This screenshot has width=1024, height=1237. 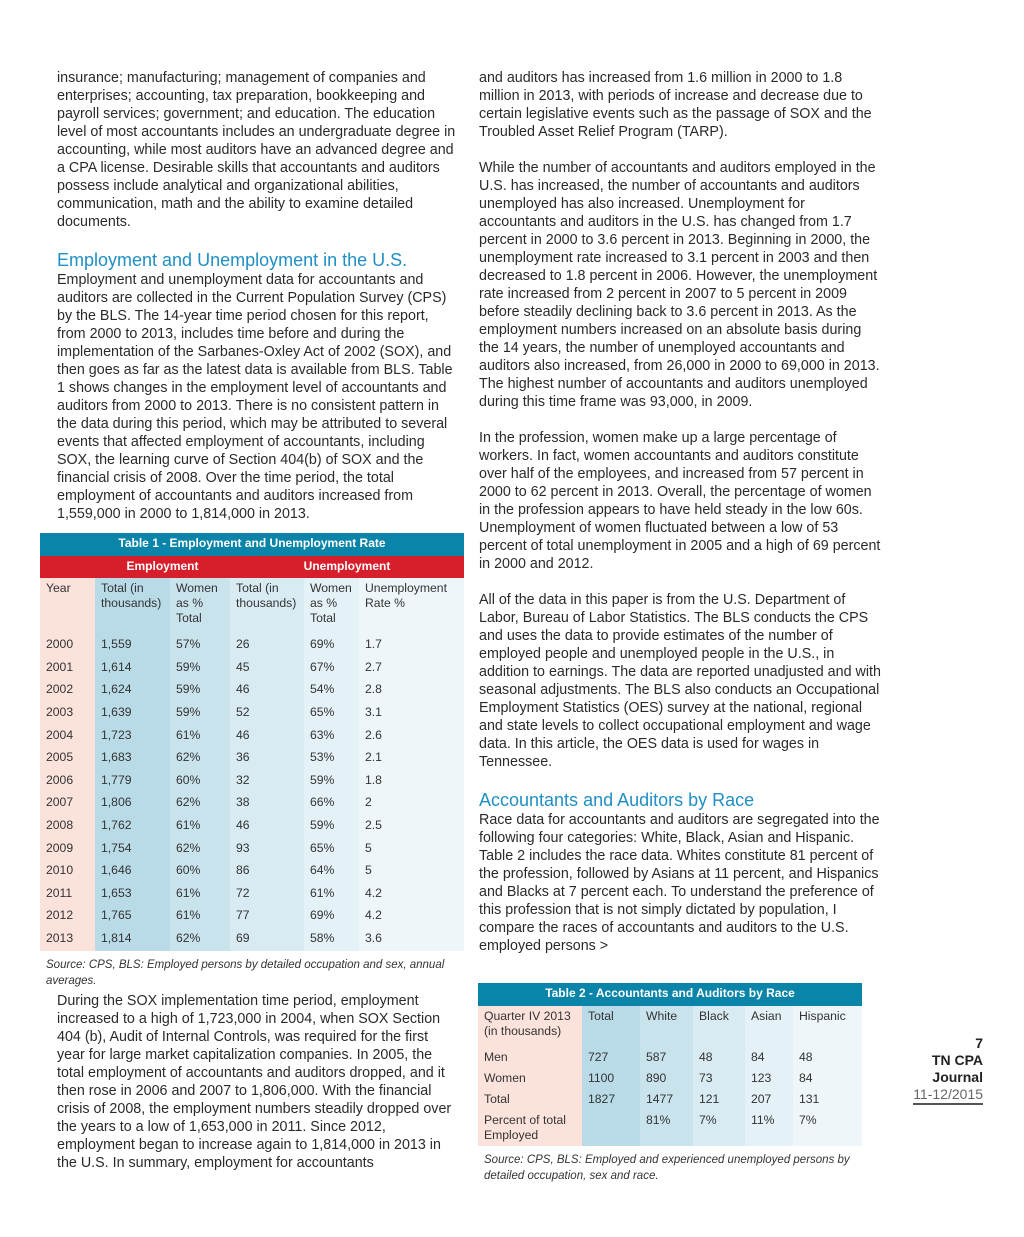 I want to click on table-cell: 69, so click(x=267, y=939).